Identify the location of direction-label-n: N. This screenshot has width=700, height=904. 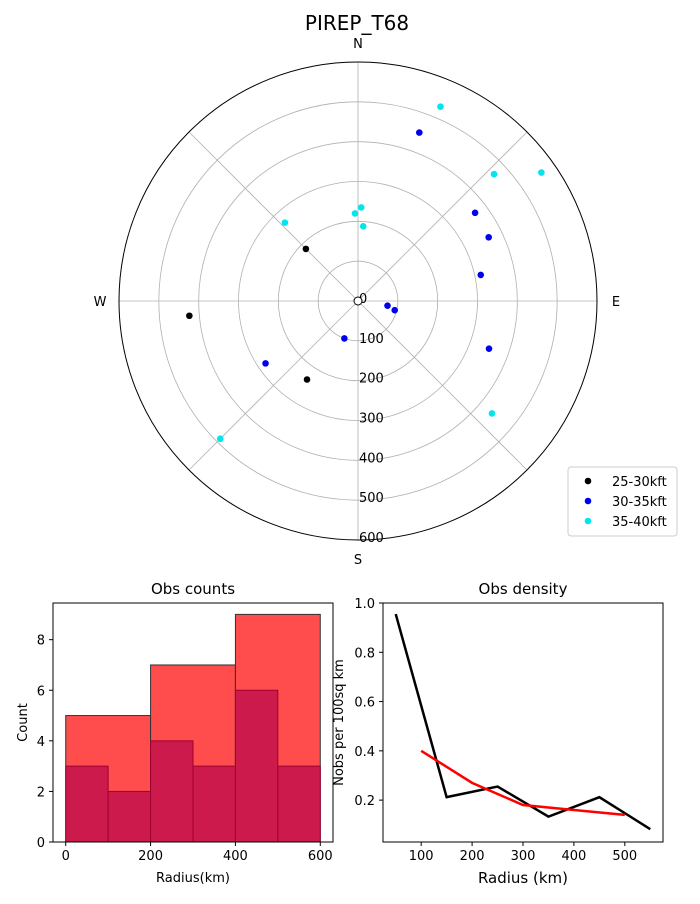
(358, 44).